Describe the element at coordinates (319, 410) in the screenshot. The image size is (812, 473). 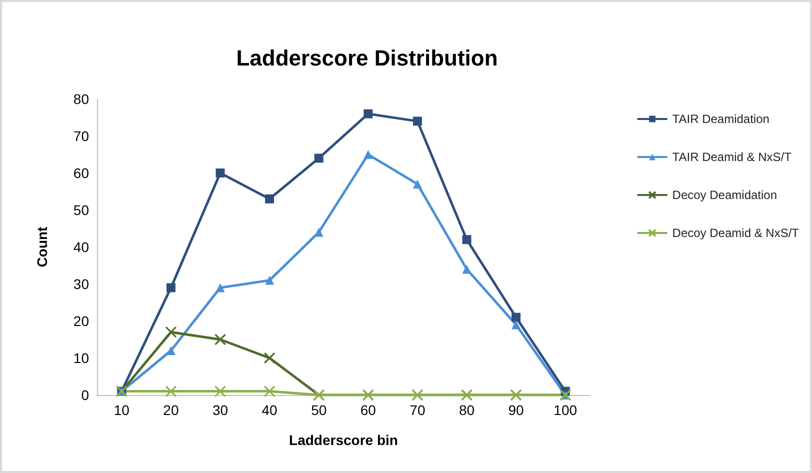
I see `x-tick-label: 50` at that location.